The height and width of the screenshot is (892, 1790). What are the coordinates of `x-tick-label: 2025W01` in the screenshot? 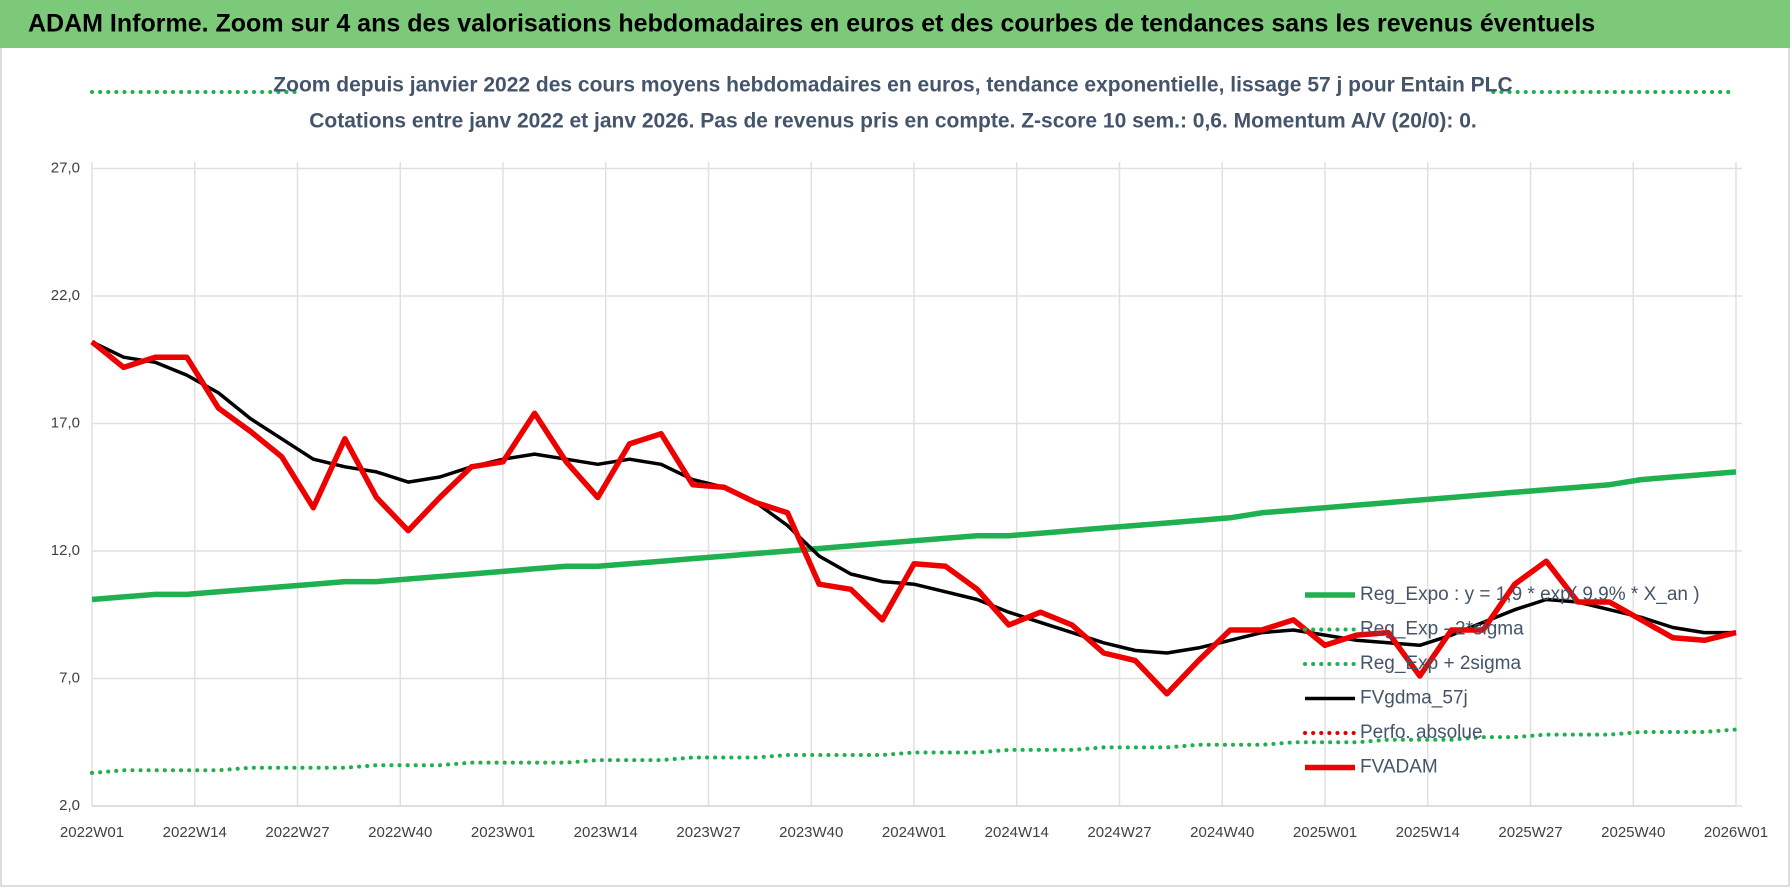 It's located at (1325, 832).